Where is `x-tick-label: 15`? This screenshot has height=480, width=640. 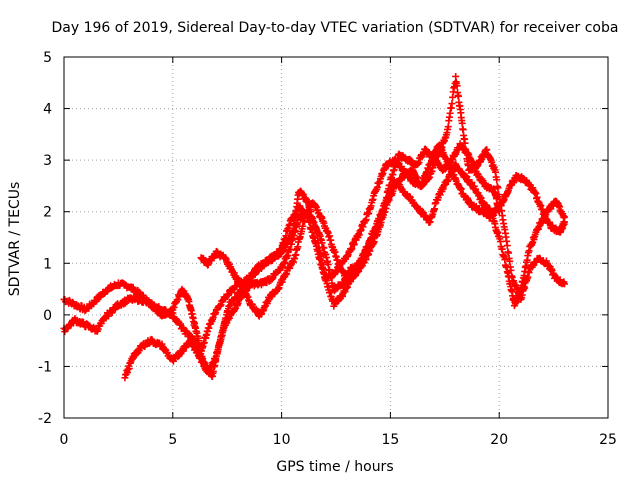
x-tick-label: 15 is located at coordinates (390, 440).